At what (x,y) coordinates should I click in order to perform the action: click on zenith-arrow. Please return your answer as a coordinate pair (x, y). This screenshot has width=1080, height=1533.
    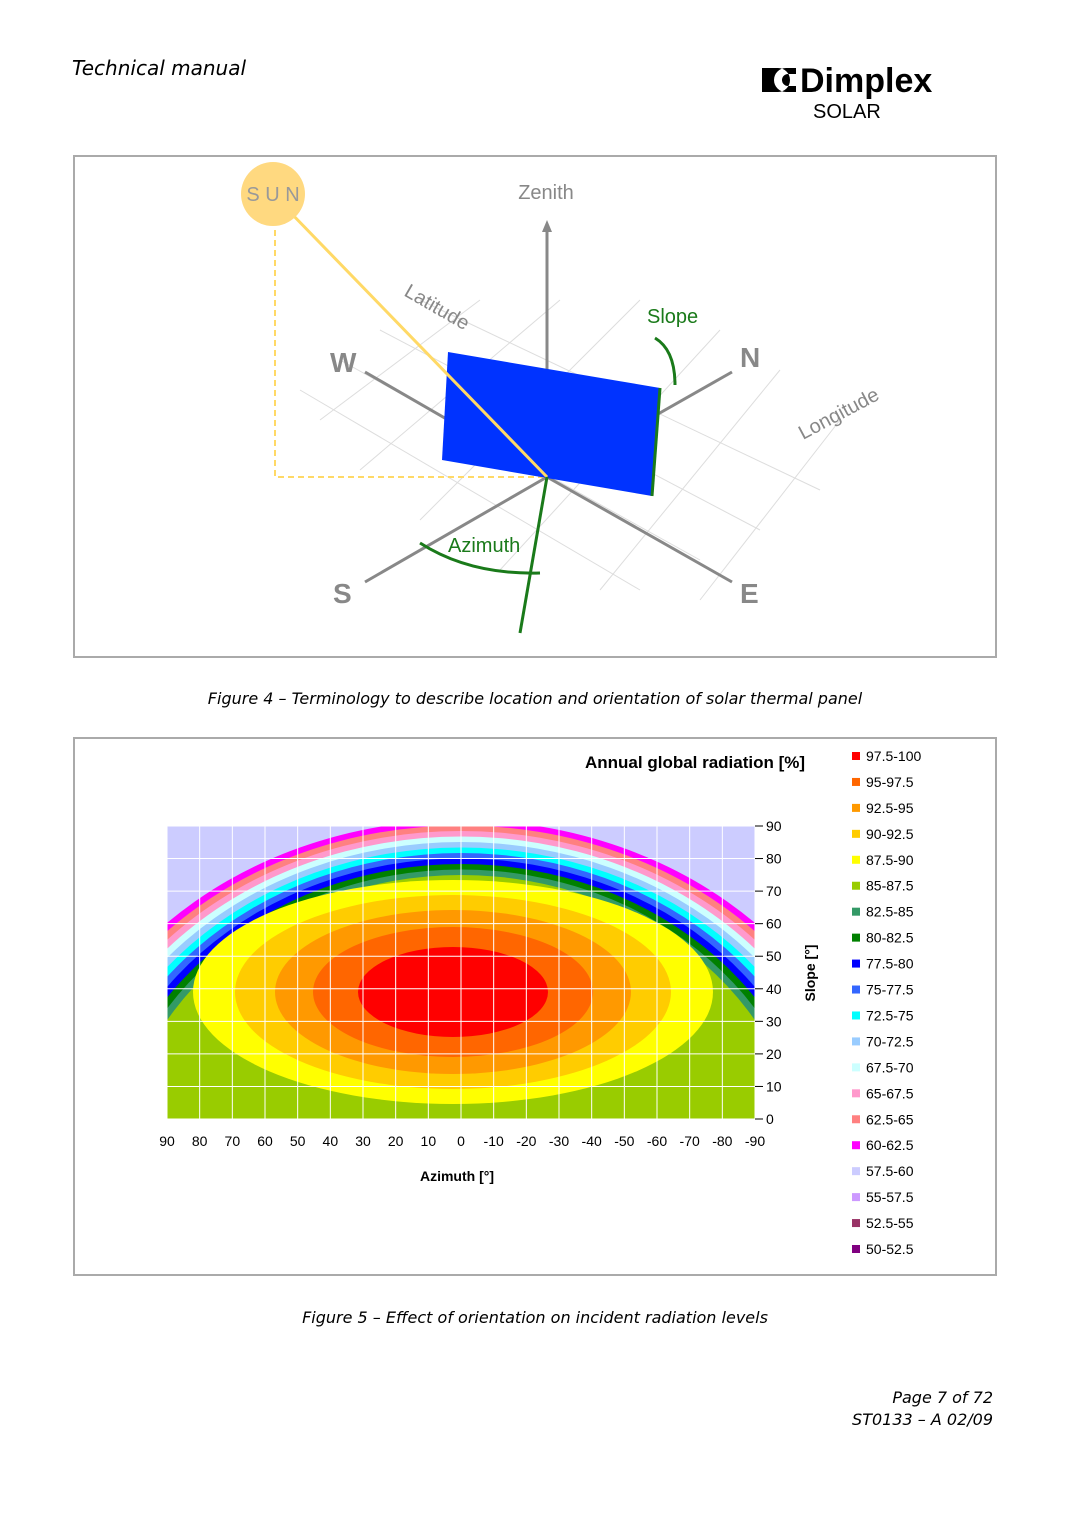
    Looking at the image, I should click on (547, 226).